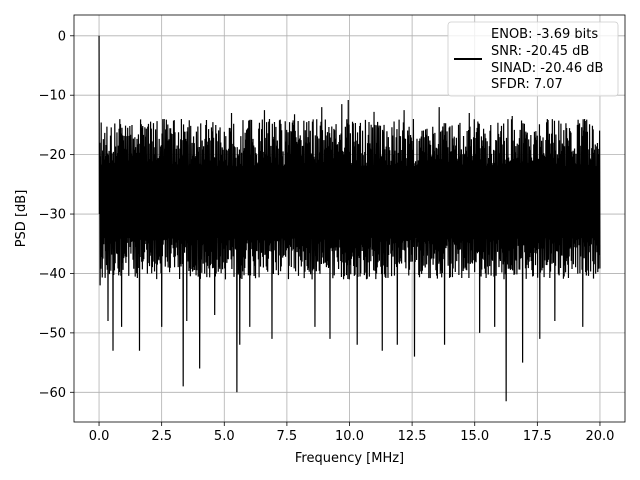 Image resolution: width=640 pixels, height=480 pixels. Describe the element at coordinates (537, 436) in the screenshot. I see `x-tick-label: 17.5` at that location.